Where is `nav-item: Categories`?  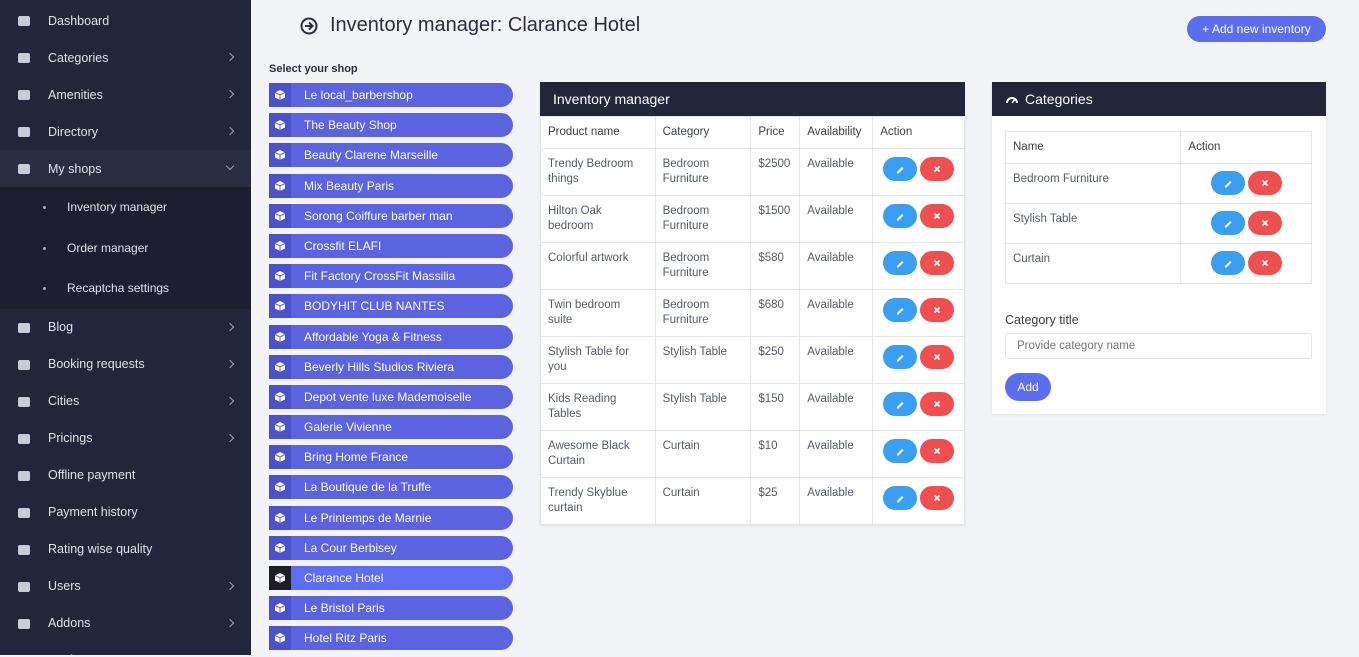 nav-item: Categories is located at coordinates (125, 57).